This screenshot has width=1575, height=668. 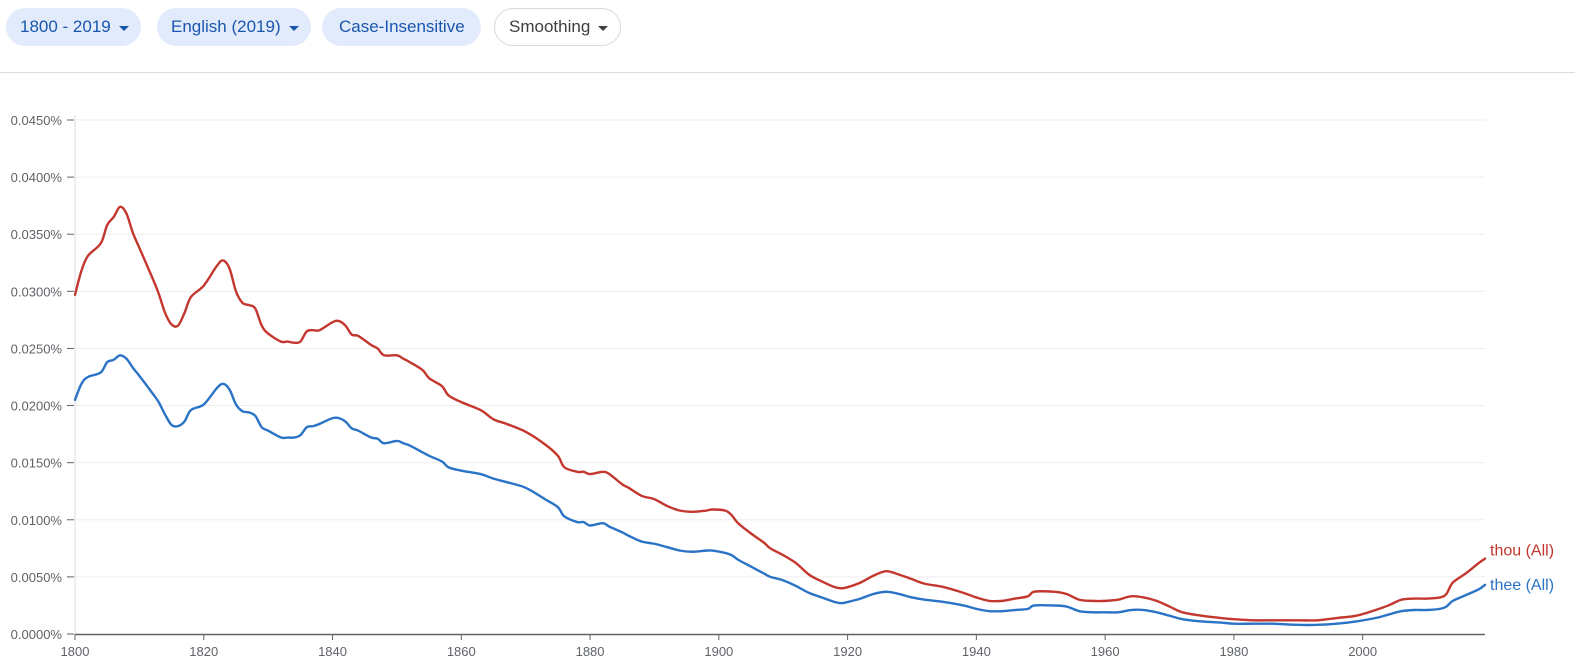 What do you see at coordinates (590, 651) in the screenshot?
I see `x-tick-label: 1880` at bounding box center [590, 651].